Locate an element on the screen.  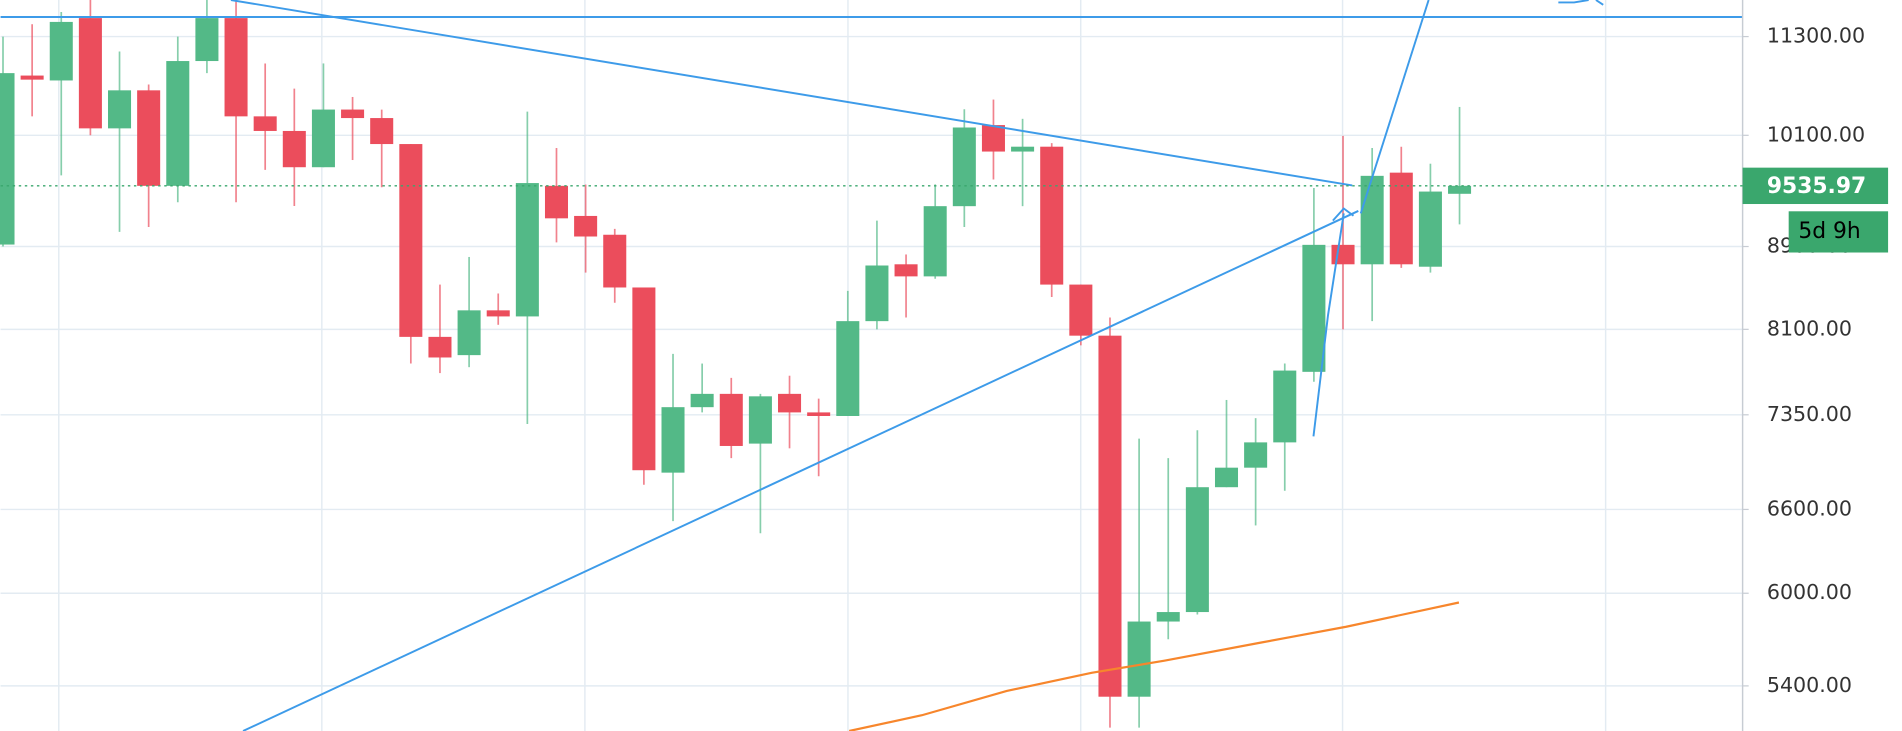
countdown-box is located at coordinates (1838, 232).